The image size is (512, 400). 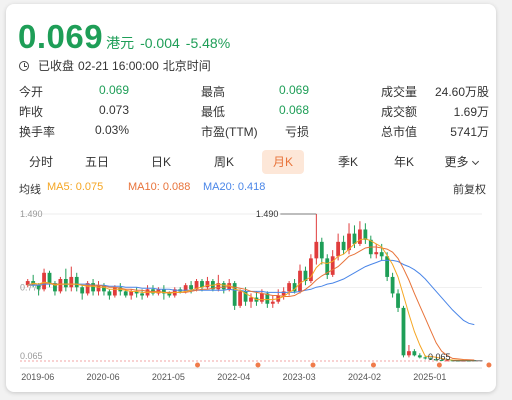 What do you see at coordinates (267, 214) in the screenshot?
I see `max-annotation: 1.490` at bounding box center [267, 214].